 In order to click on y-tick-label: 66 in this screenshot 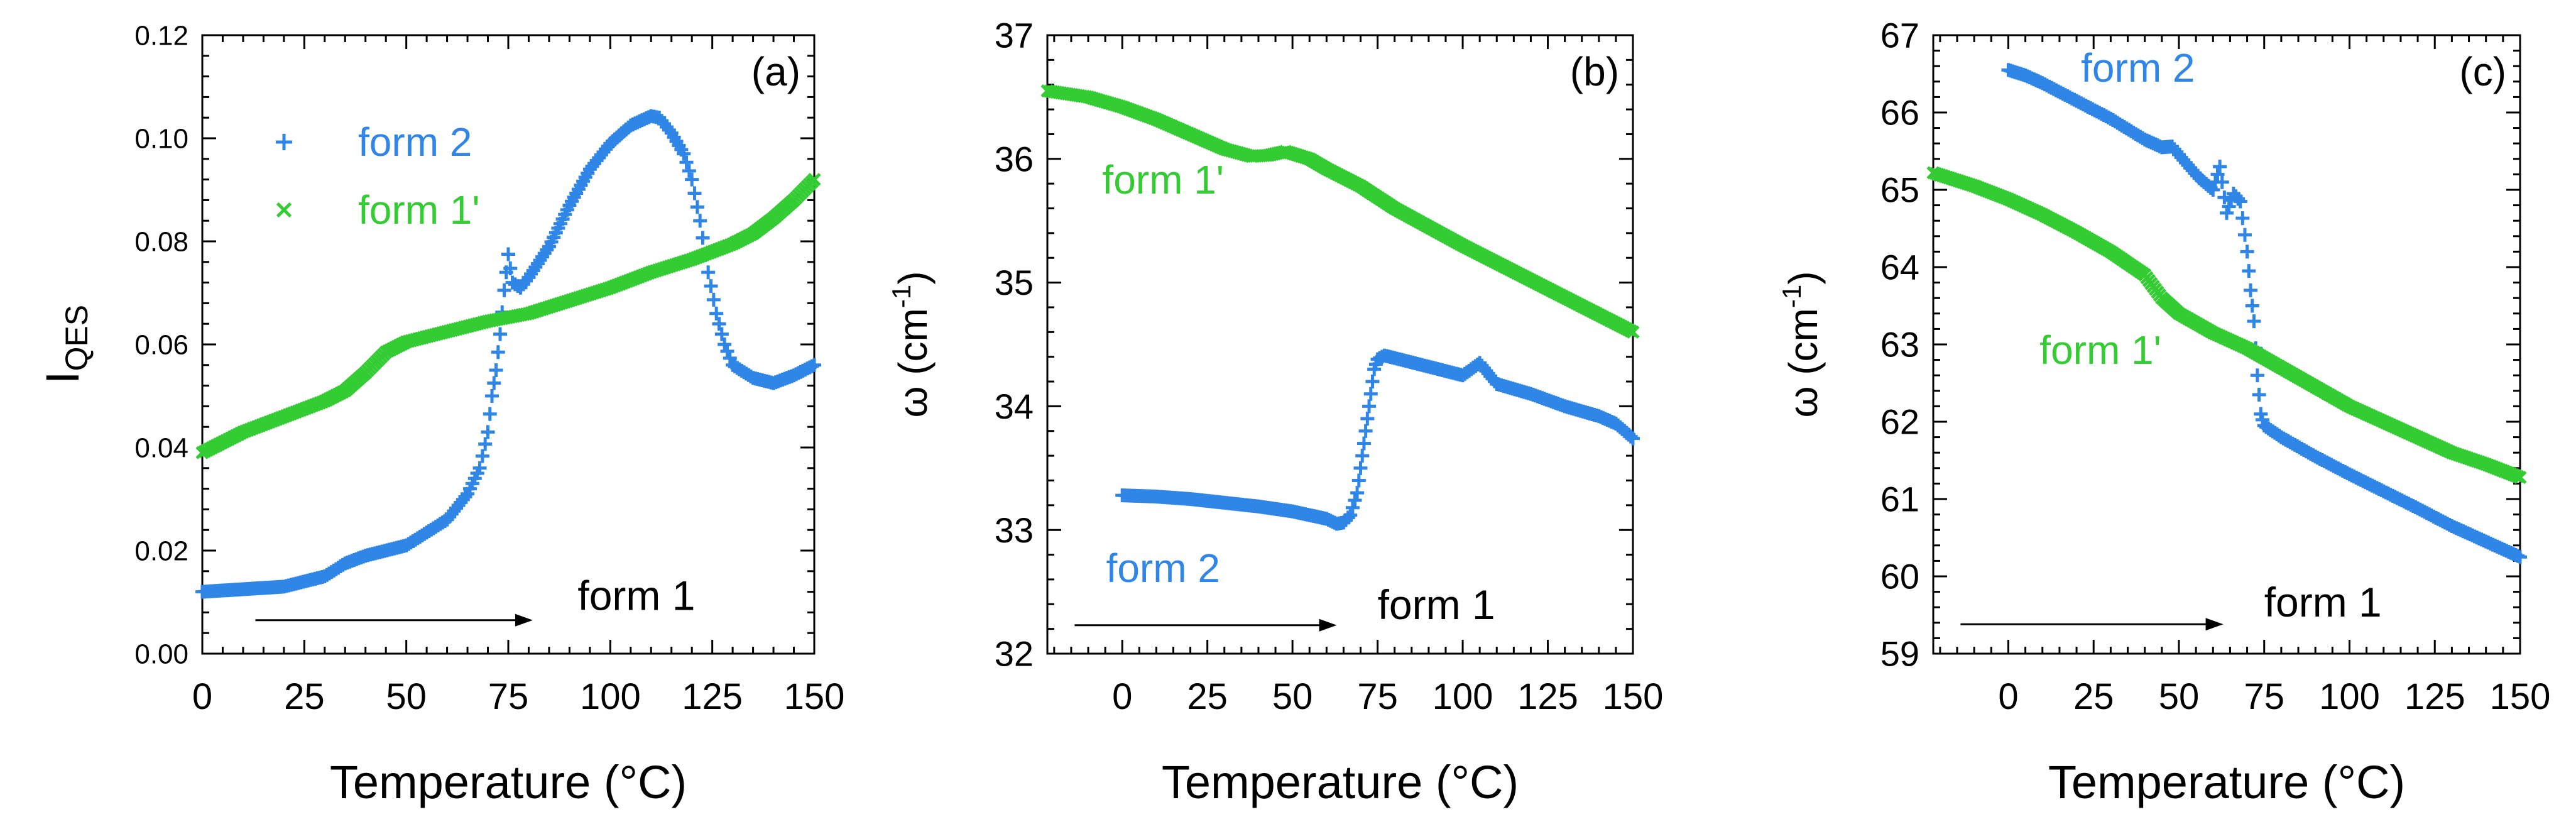, I will do `click(1899, 113)`.